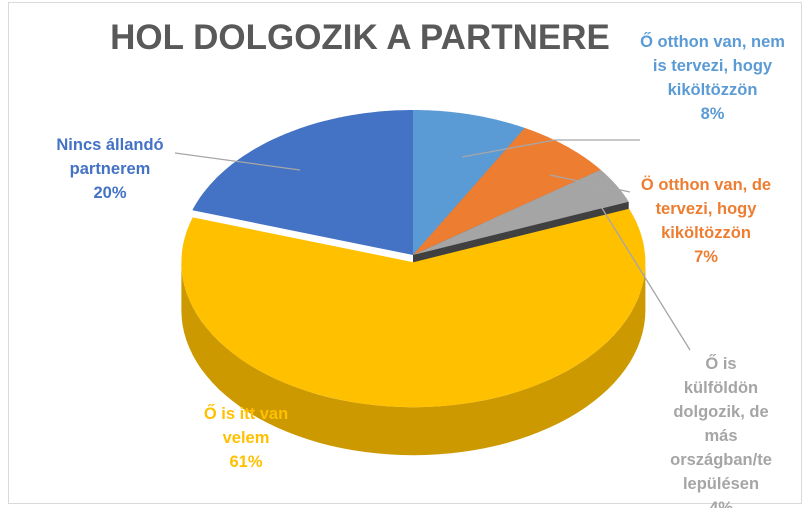 The height and width of the screenshot is (508, 806). I want to click on label-value: 7%, so click(706, 257).